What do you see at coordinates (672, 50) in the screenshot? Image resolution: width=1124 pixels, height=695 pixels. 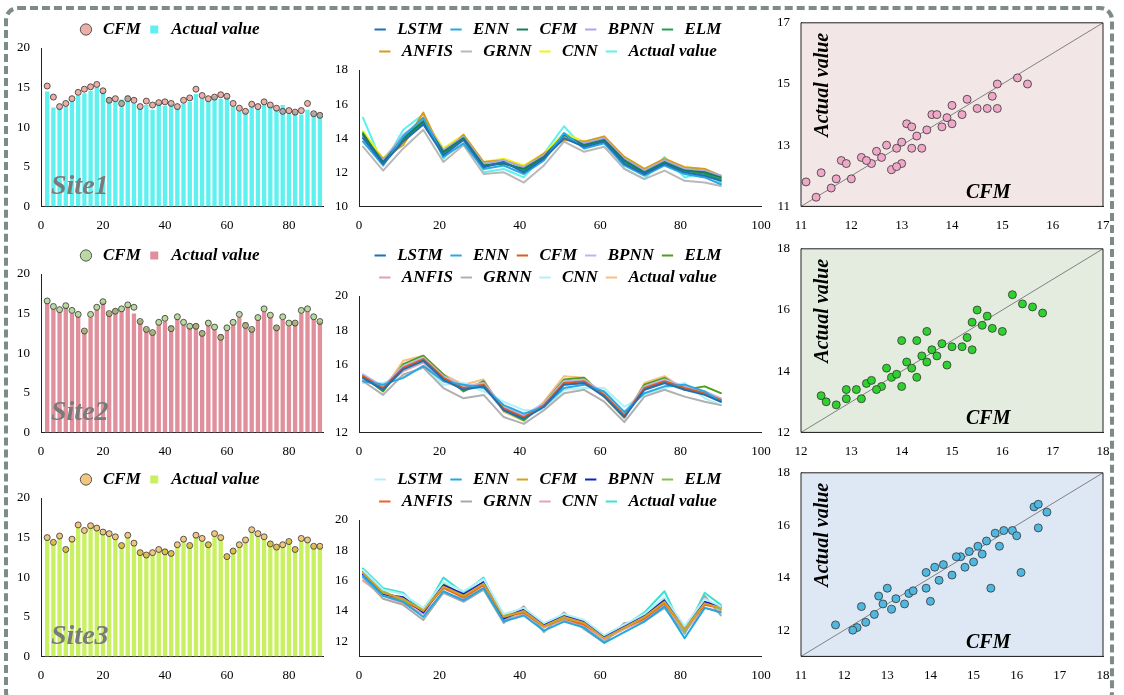 I see `legend-label: Actual value` at bounding box center [672, 50].